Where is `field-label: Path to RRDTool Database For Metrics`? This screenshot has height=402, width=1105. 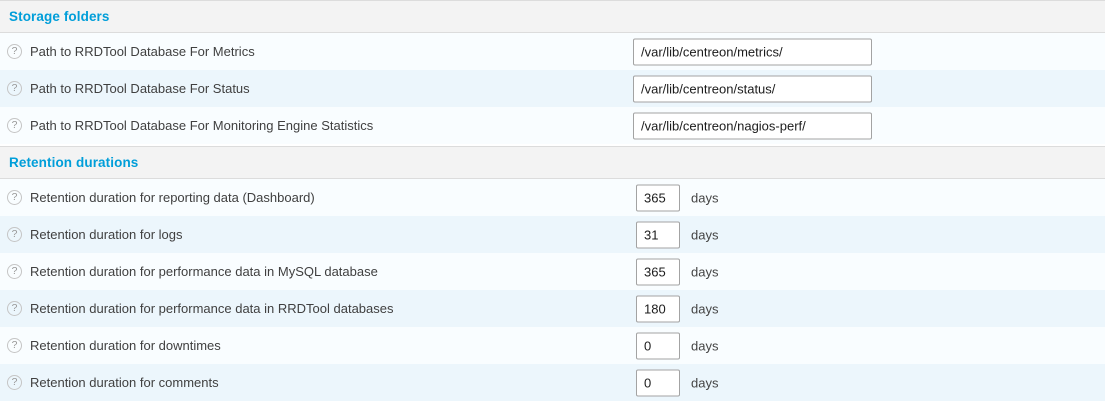
field-label: Path to RRDTool Database For Metrics is located at coordinates (142, 51).